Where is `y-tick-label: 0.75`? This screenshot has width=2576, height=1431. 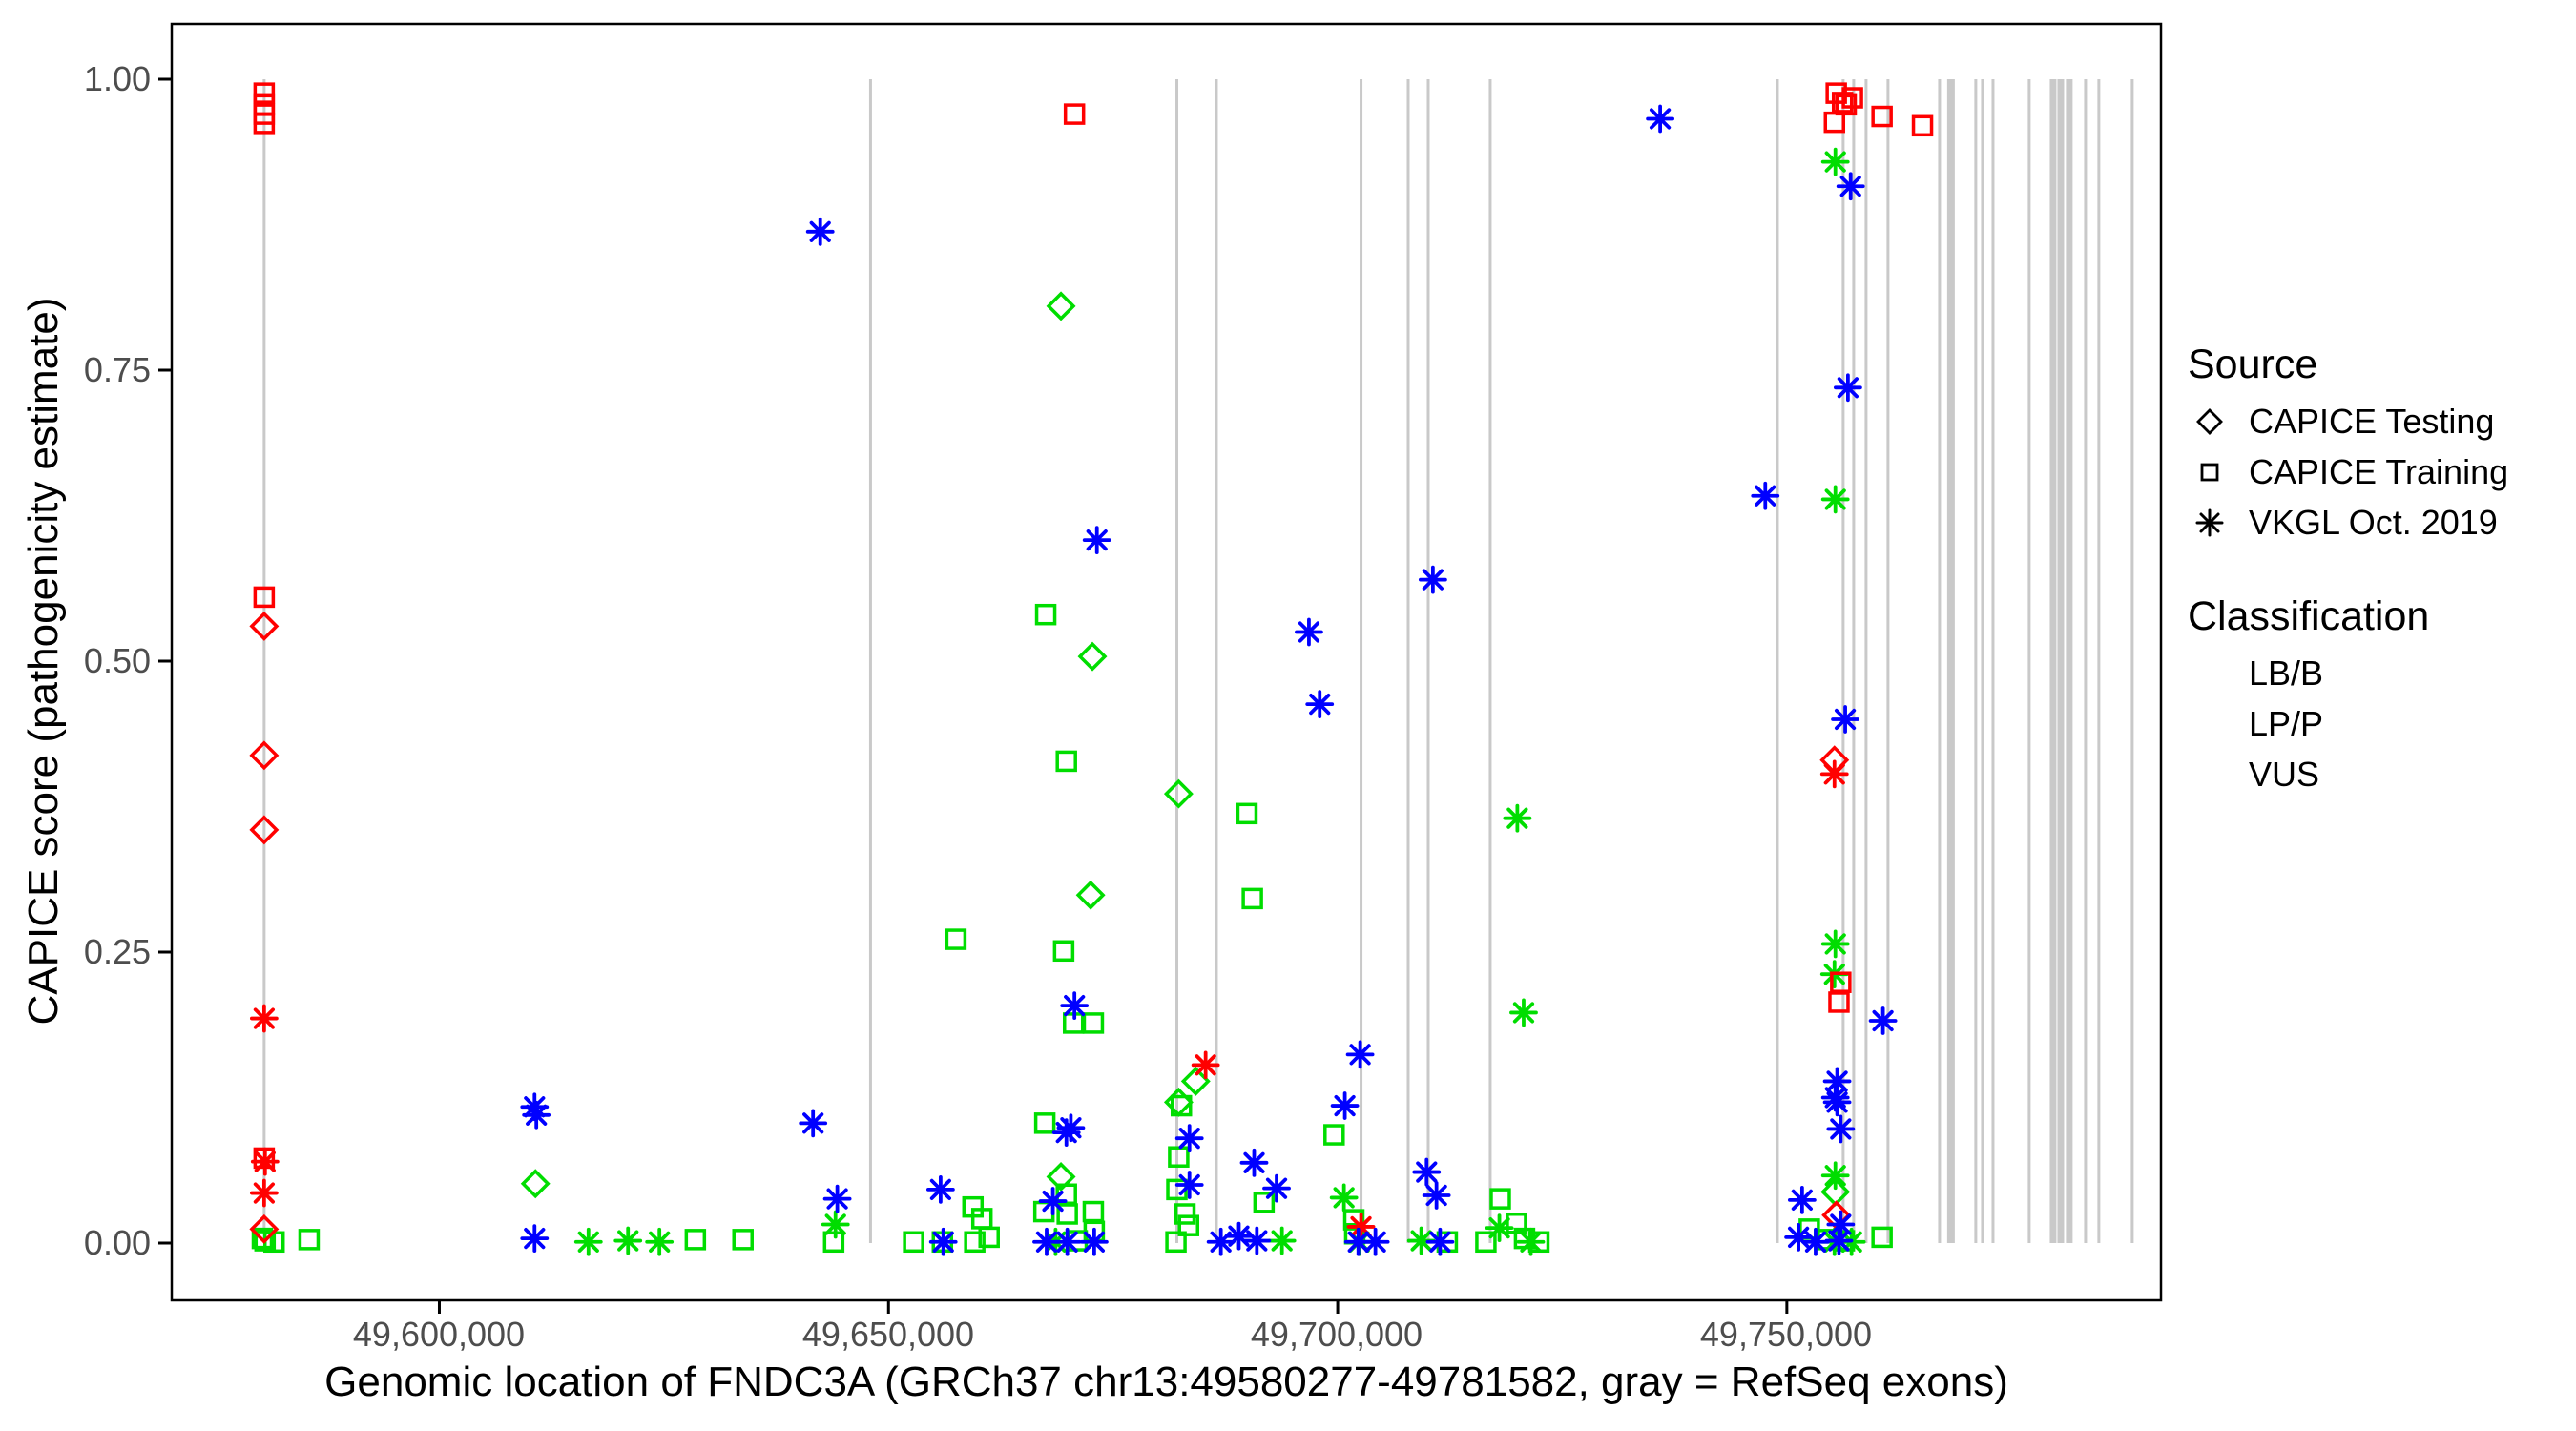
y-tick-label: 0.75 is located at coordinates (117, 369).